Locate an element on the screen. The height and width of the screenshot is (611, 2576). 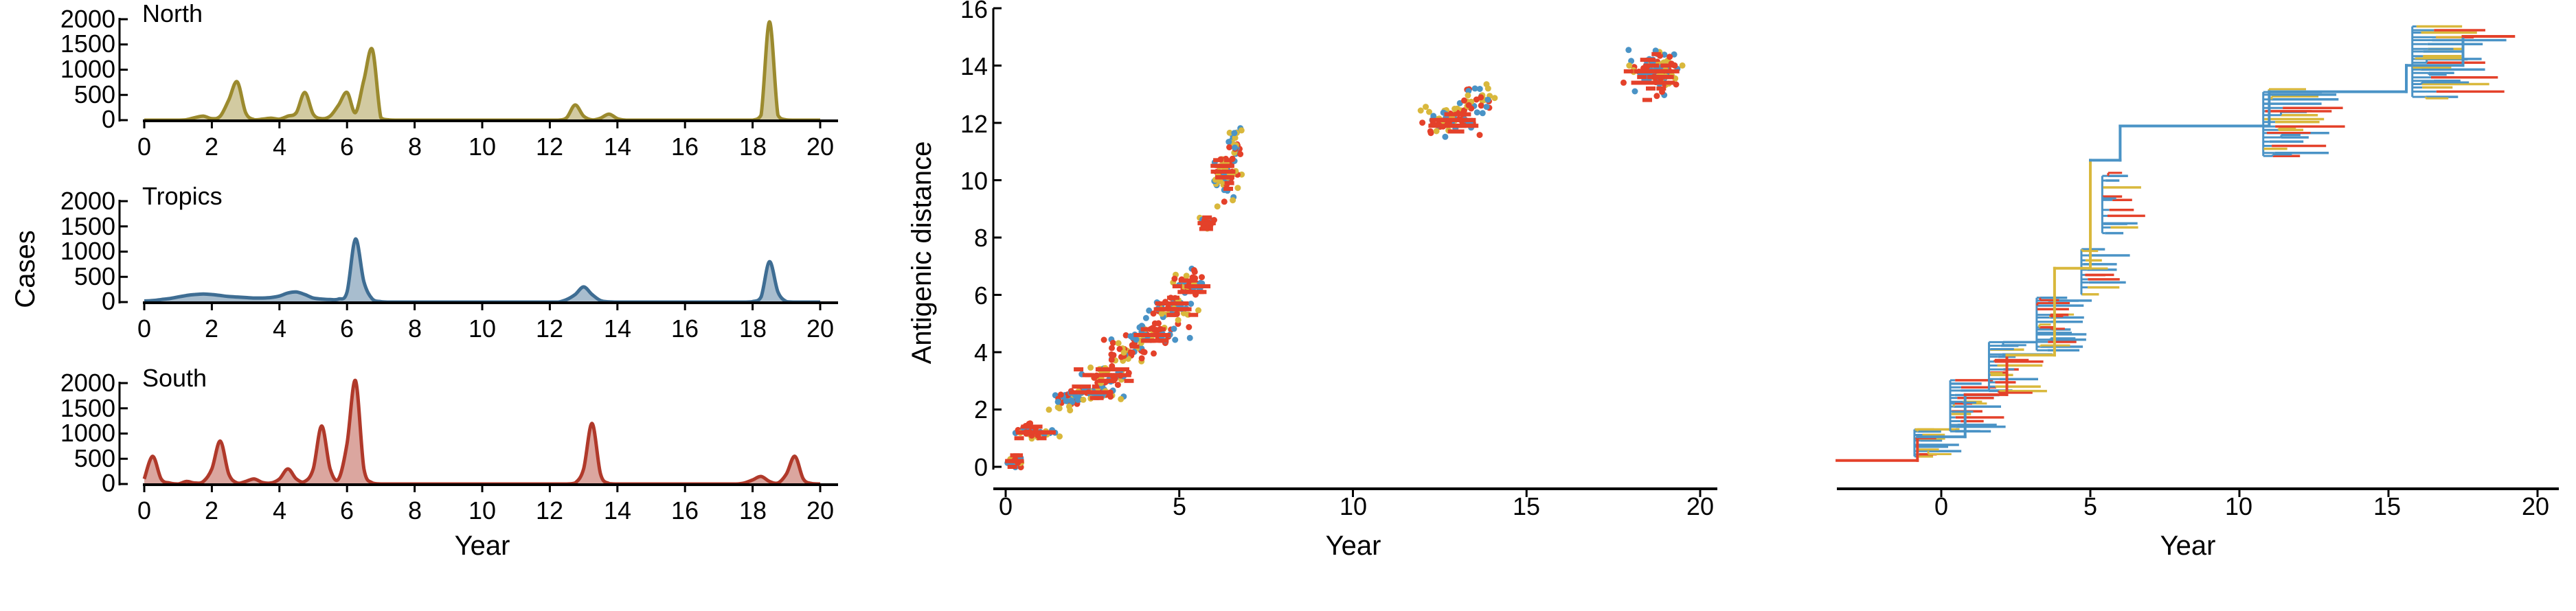
tropics-title: Tropics is located at coordinates (182, 196).